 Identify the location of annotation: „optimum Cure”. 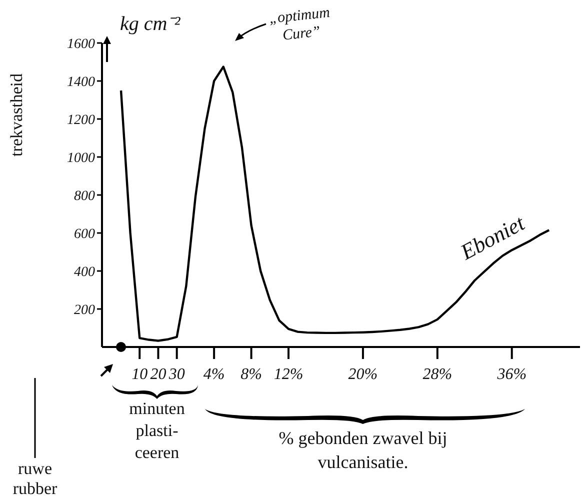
(299, 24).